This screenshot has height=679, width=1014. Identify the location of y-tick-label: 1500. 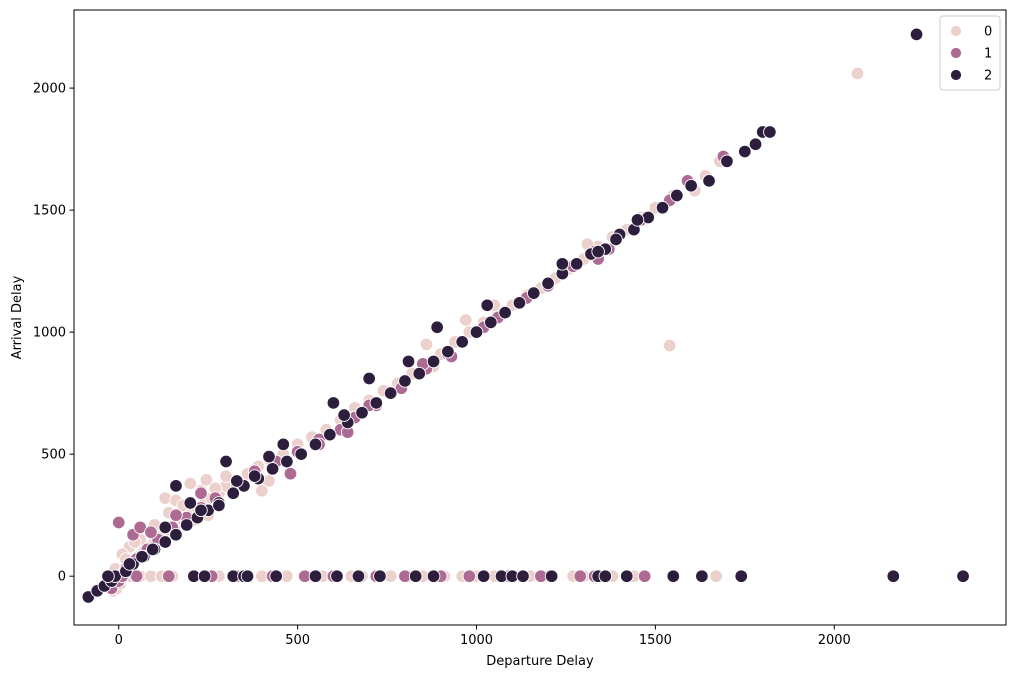
(49, 211).